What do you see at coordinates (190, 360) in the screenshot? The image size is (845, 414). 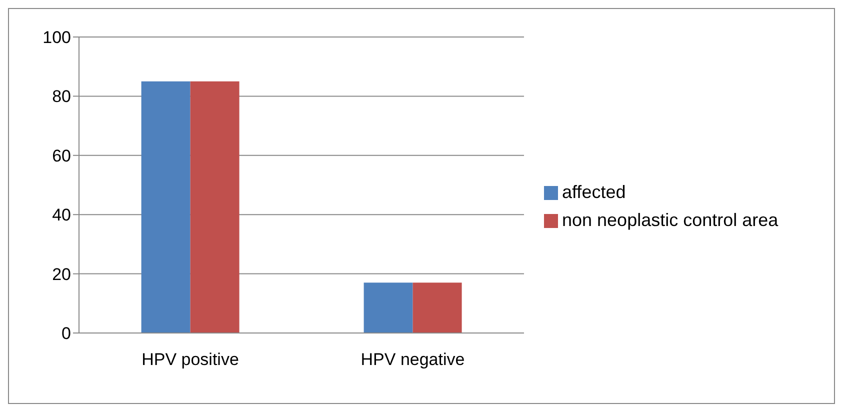 I see `x-tick-label: HPV positive` at bounding box center [190, 360].